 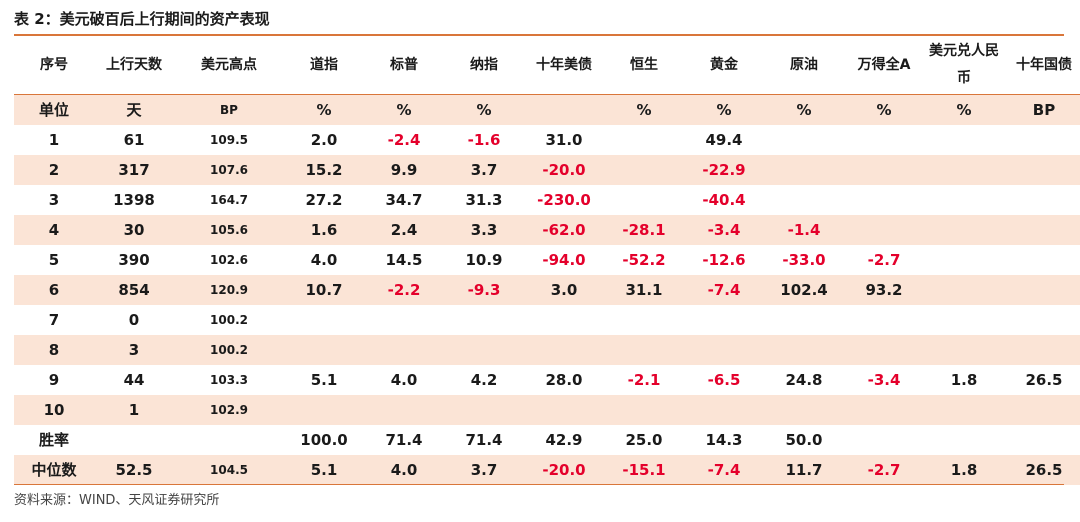 What do you see at coordinates (324, 379) in the screenshot?
I see `table-cell: 5.1` at bounding box center [324, 379].